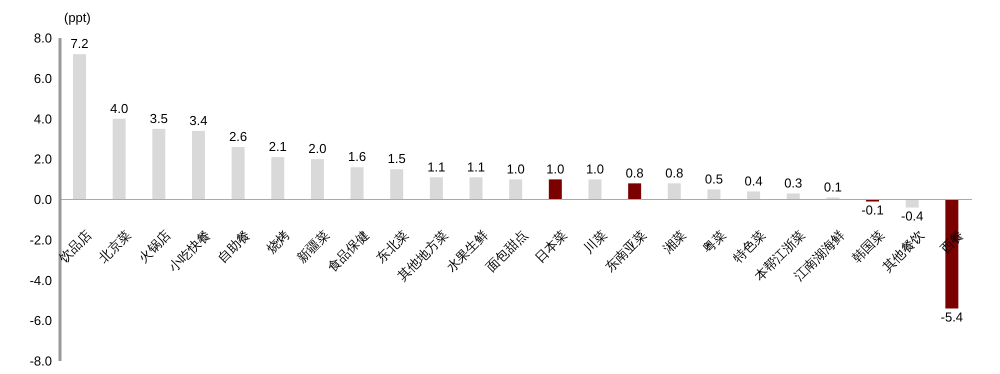 The width and height of the screenshot is (1000, 374). What do you see at coordinates (753, 180) in the screenshot?
I see `data-label: 0.4` at bounding box center [753, 180].